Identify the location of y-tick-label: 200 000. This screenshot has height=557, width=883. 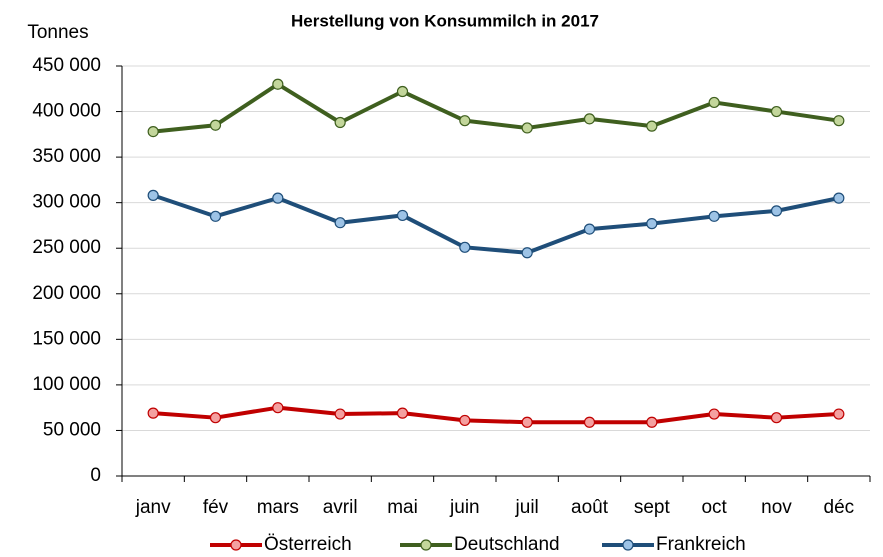
(66, 293).